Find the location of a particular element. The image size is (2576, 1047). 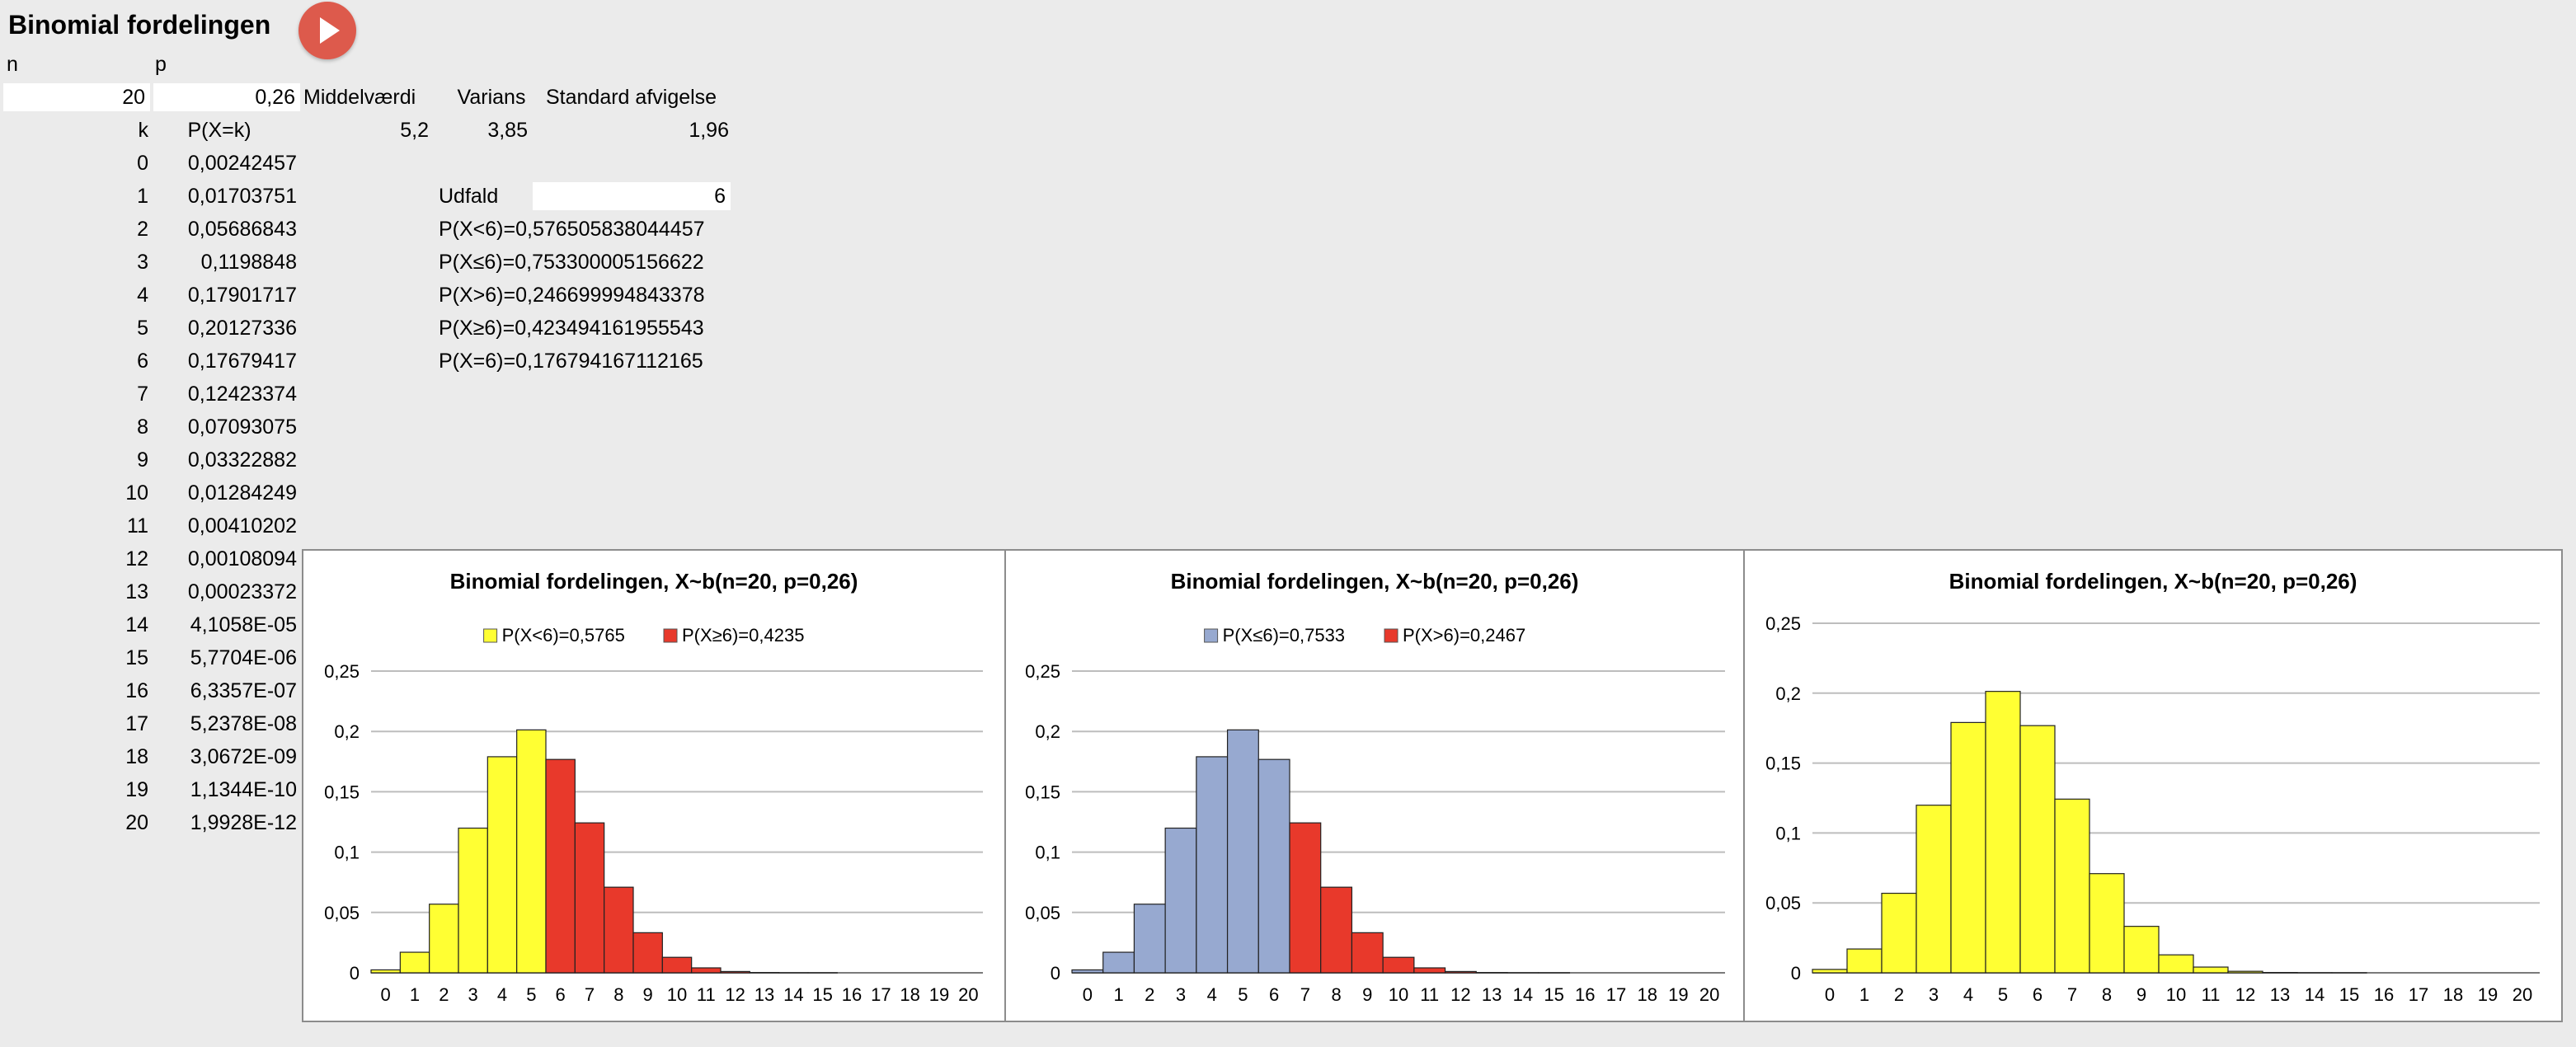

table-k-cell: 1 is located at coordinates (142, 196).